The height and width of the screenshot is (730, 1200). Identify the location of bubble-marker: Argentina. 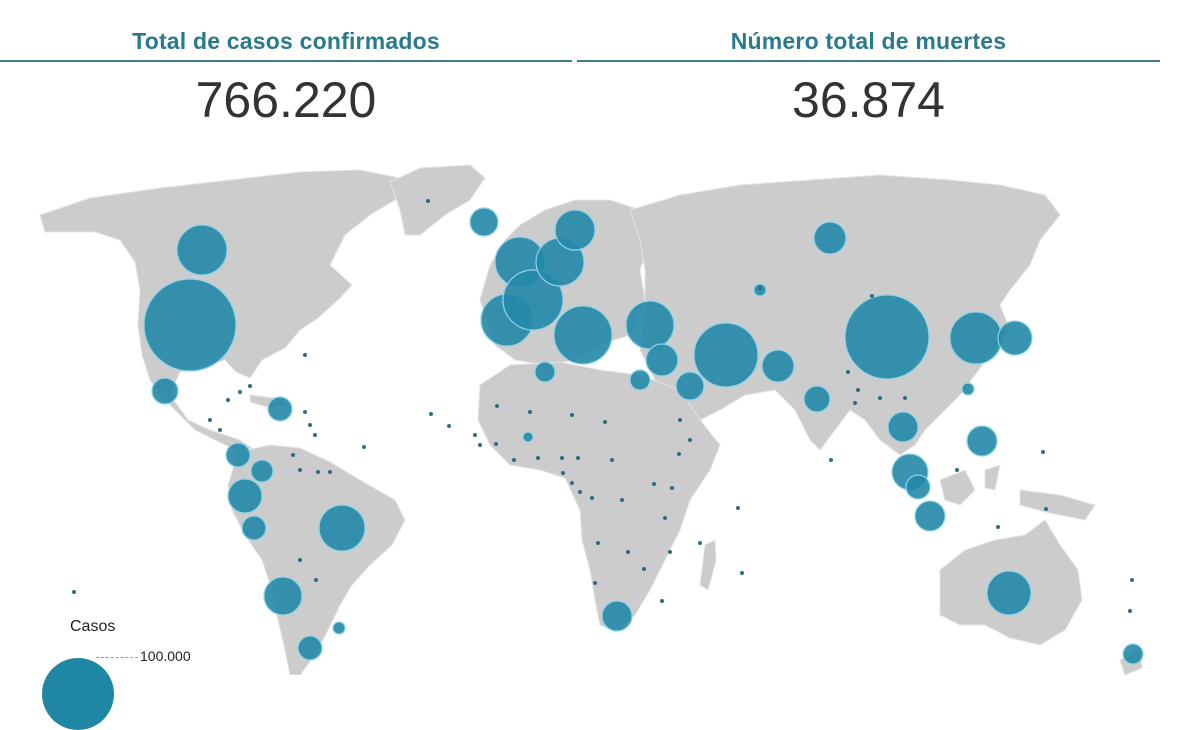
(310, 648).